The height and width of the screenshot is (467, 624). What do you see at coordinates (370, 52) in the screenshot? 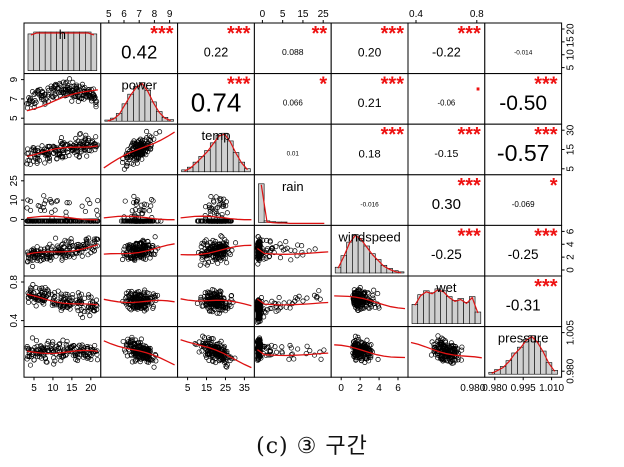
I see `correlation-value: 0.20` at bounding box center [370, 52].